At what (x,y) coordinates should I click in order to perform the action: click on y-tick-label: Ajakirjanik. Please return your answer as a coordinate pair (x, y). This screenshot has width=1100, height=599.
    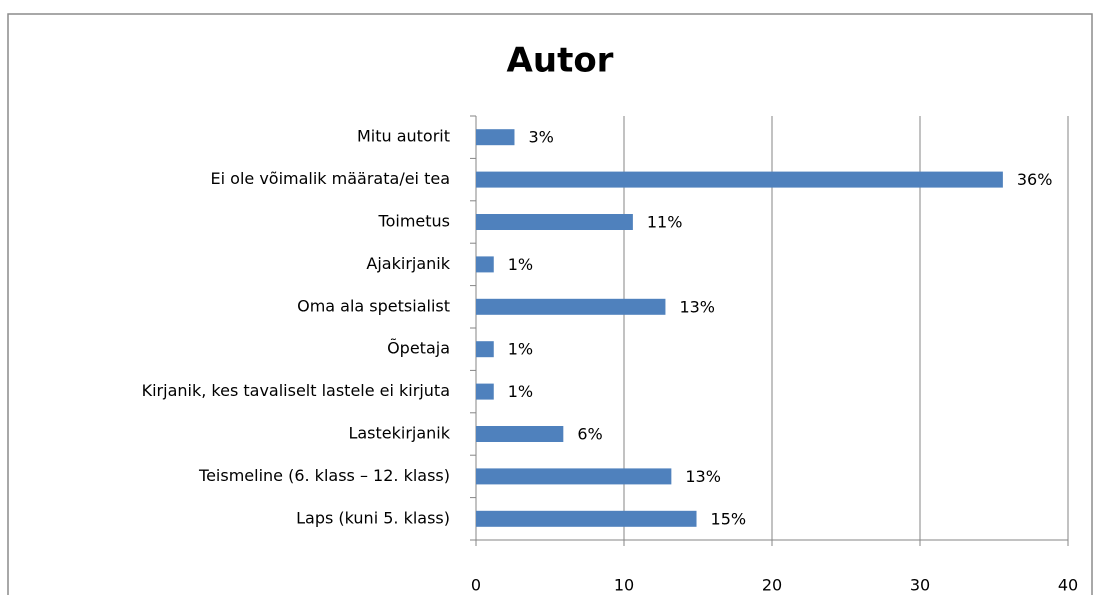
    Looking at the image, I should click on (408, 263).